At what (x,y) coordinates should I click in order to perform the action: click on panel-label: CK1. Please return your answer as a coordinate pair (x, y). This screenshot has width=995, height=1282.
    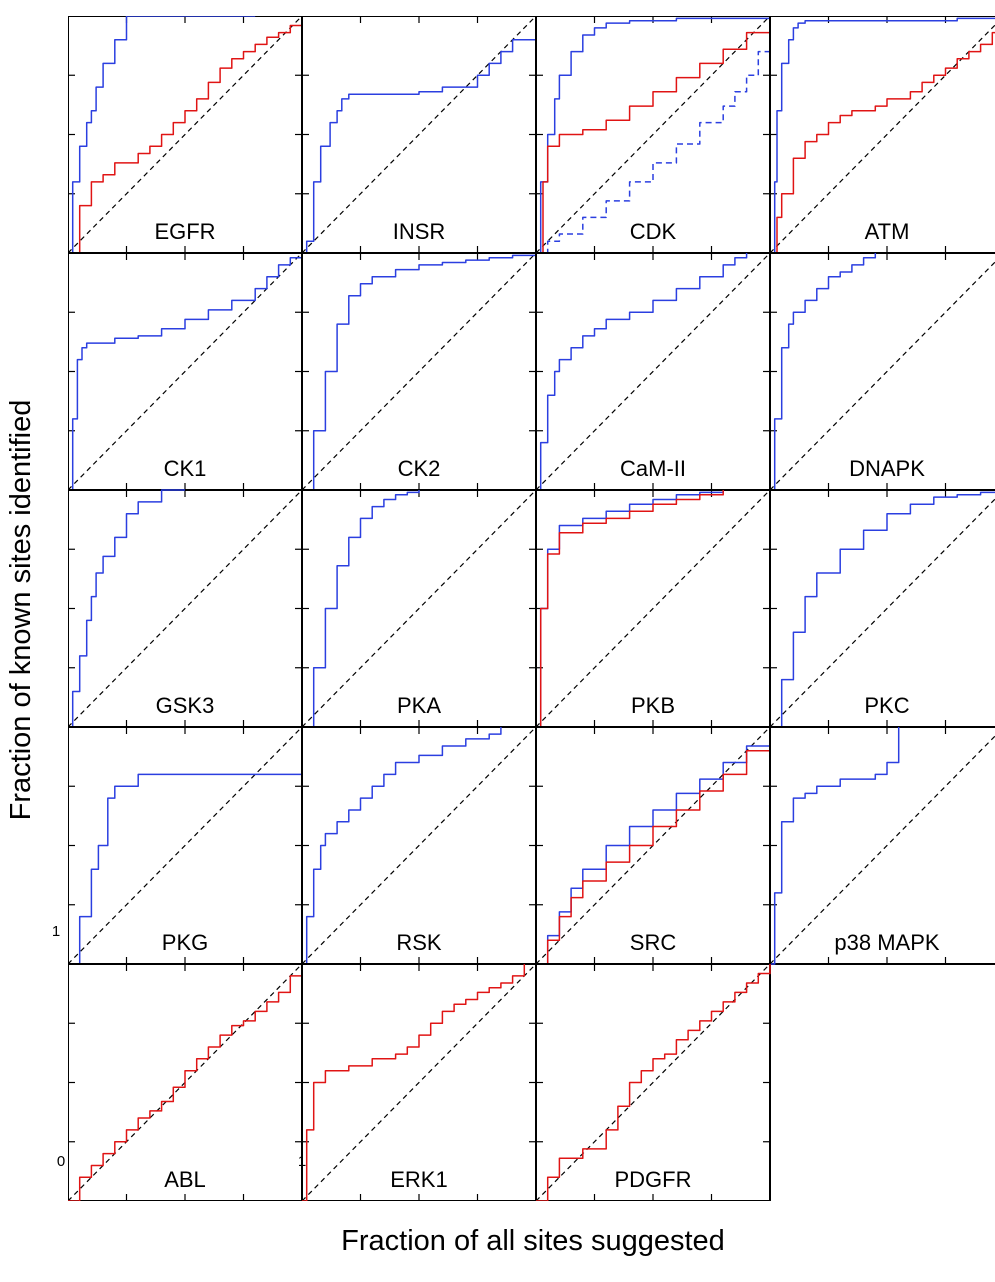
    Looking at the image, I should click on (185, 468).